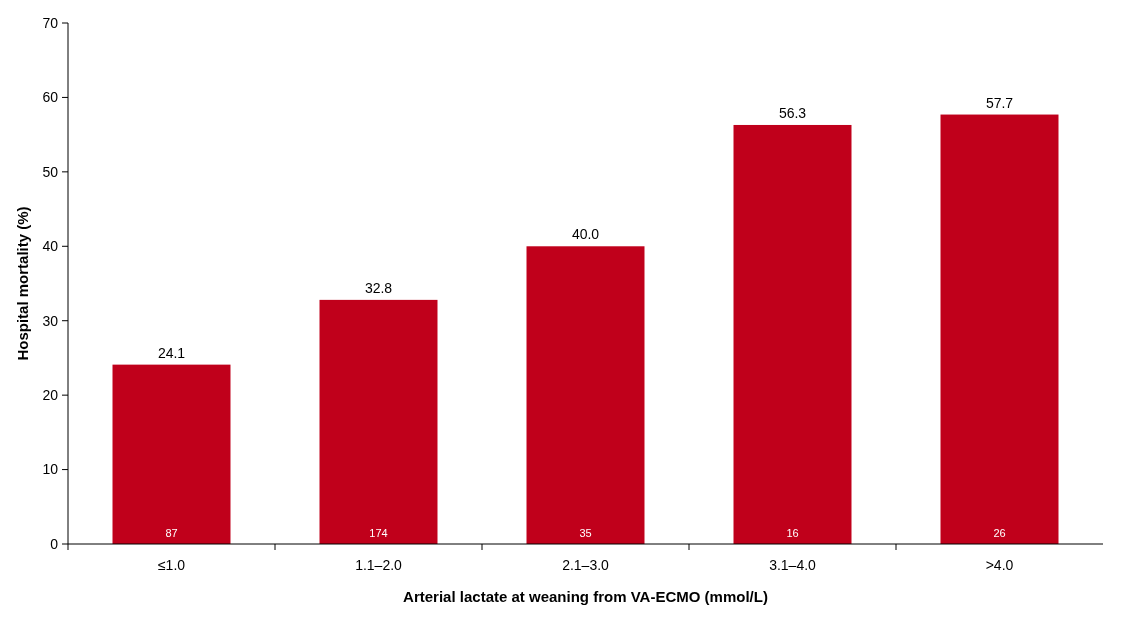 This screenshot has width=1121, height=622. Describe the element at coordinates (50, 395) in the screenshot. I see `y-tick-label: 20` at that location.